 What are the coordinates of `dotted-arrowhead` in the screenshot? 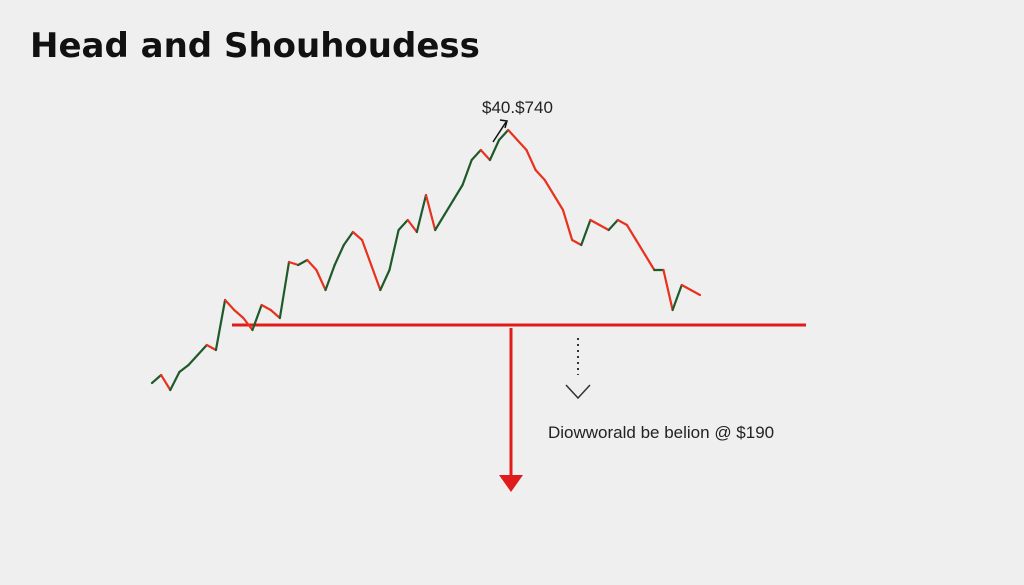 It's located at (578, 392).